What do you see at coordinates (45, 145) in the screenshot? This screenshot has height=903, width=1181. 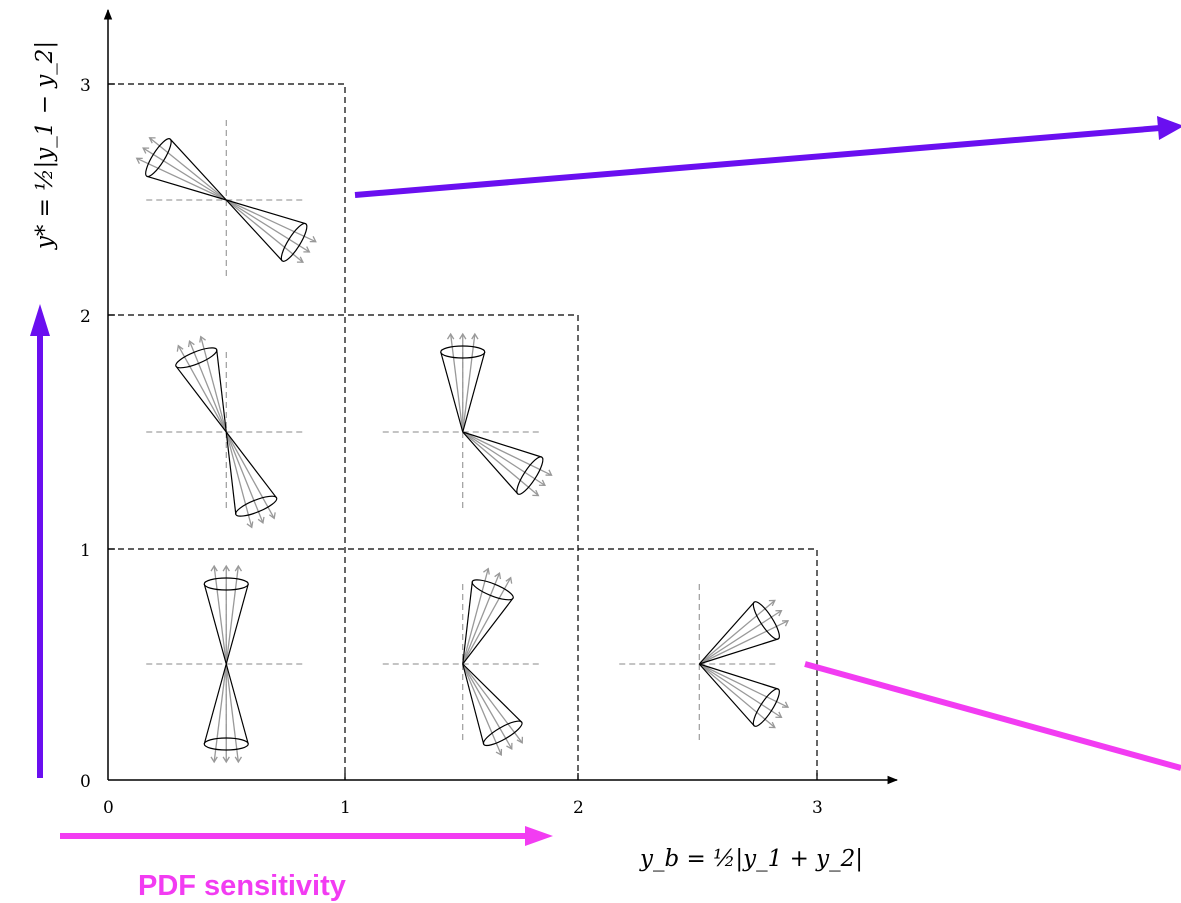 I see `y-axis-label: y* = ½|y_1 − y_2|` at bounding box center [45, 145].